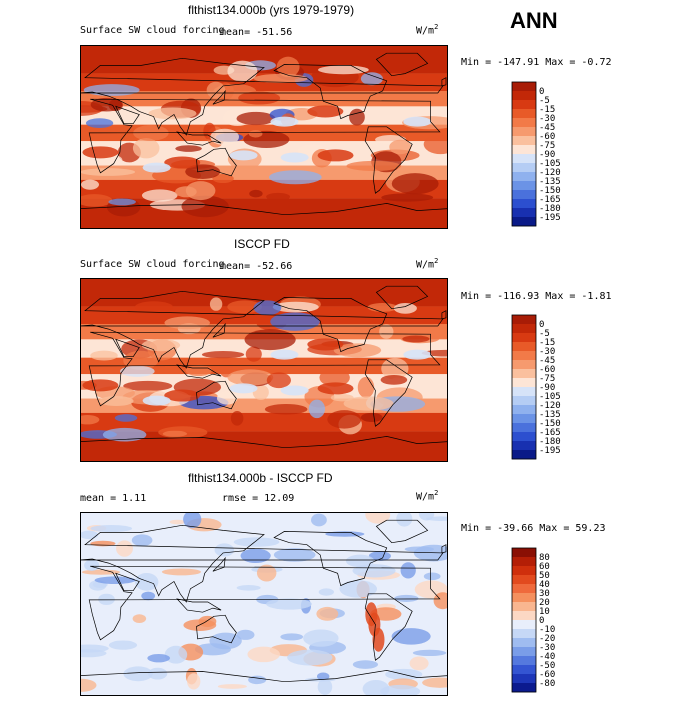  I want to click on panel1-minmax: Min = -147.91 Max = -0.72, so click(536, 62).